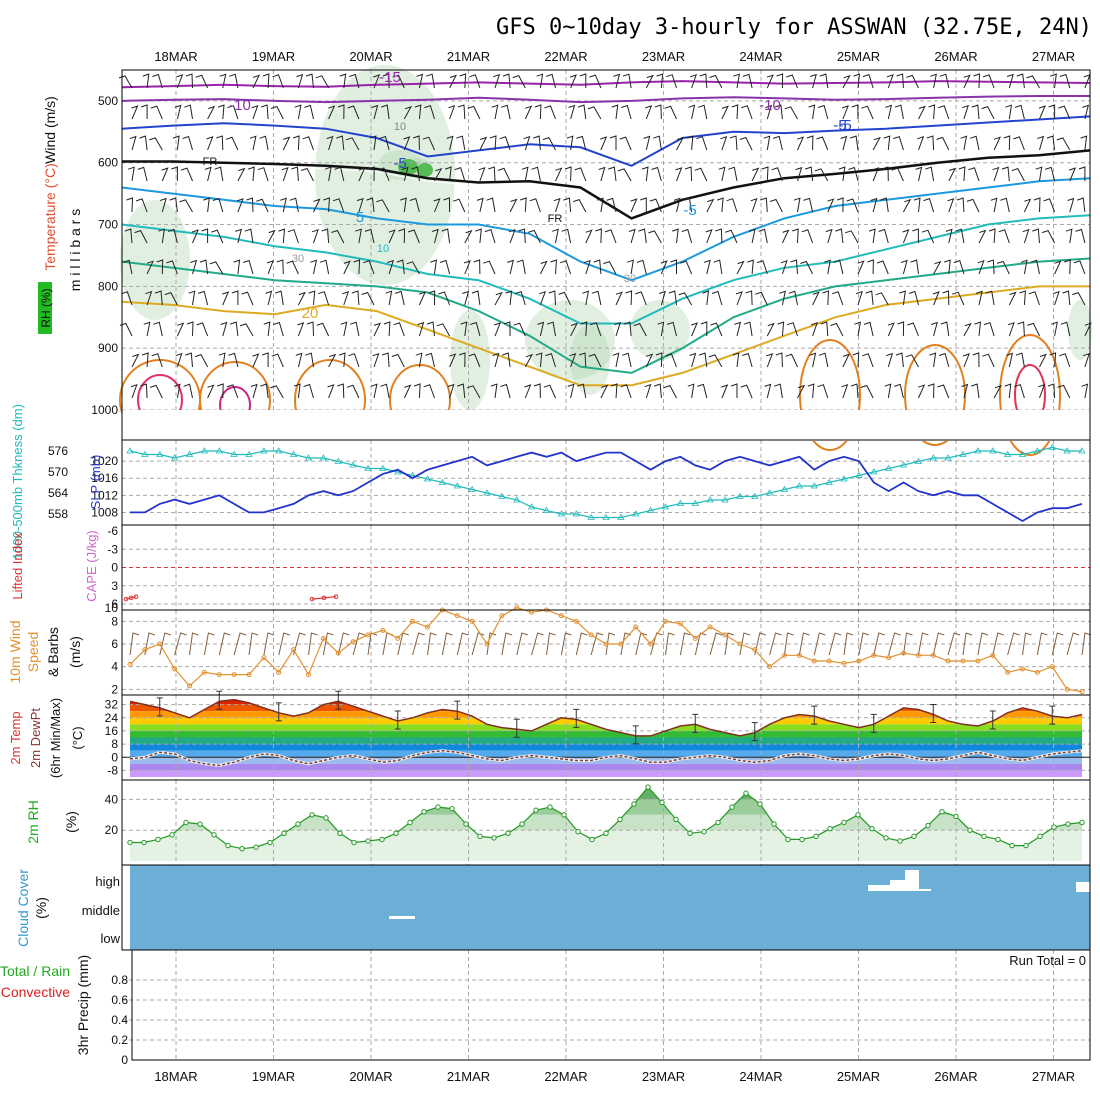  What do you see at coordinates (385, 175) in the screenshot?
I see `rh-shading` at bounding box center [385, 175].